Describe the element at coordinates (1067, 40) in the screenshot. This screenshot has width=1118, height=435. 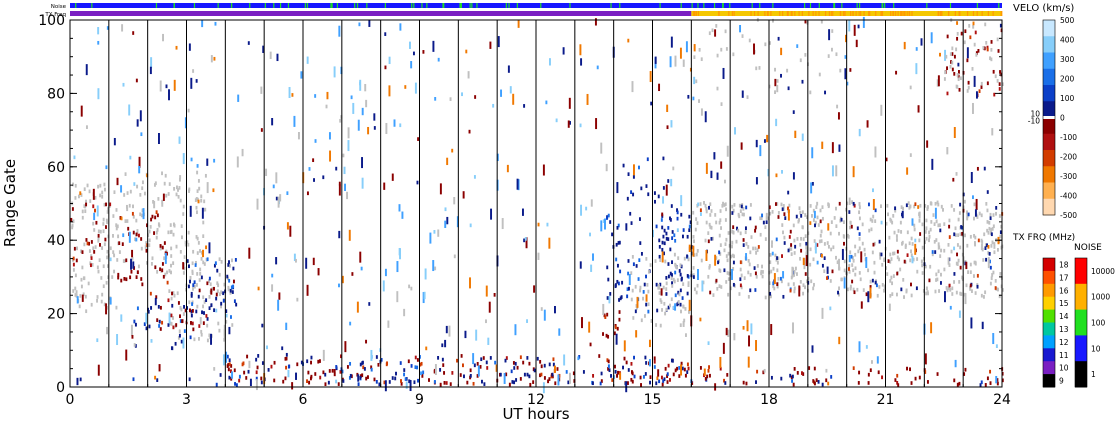
I see `velocity-tick-label: 400` at that location.